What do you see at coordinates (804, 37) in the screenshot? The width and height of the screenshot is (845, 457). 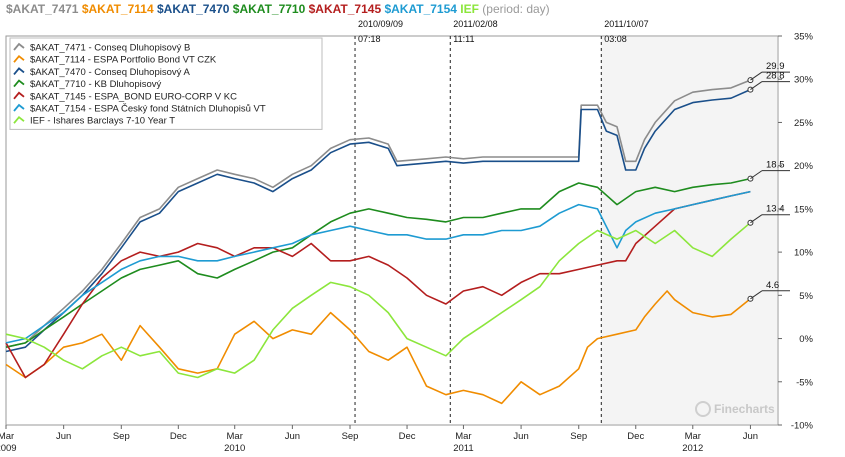 I see `y-tick-label-9: 35%` at bounding box center [804, 37].